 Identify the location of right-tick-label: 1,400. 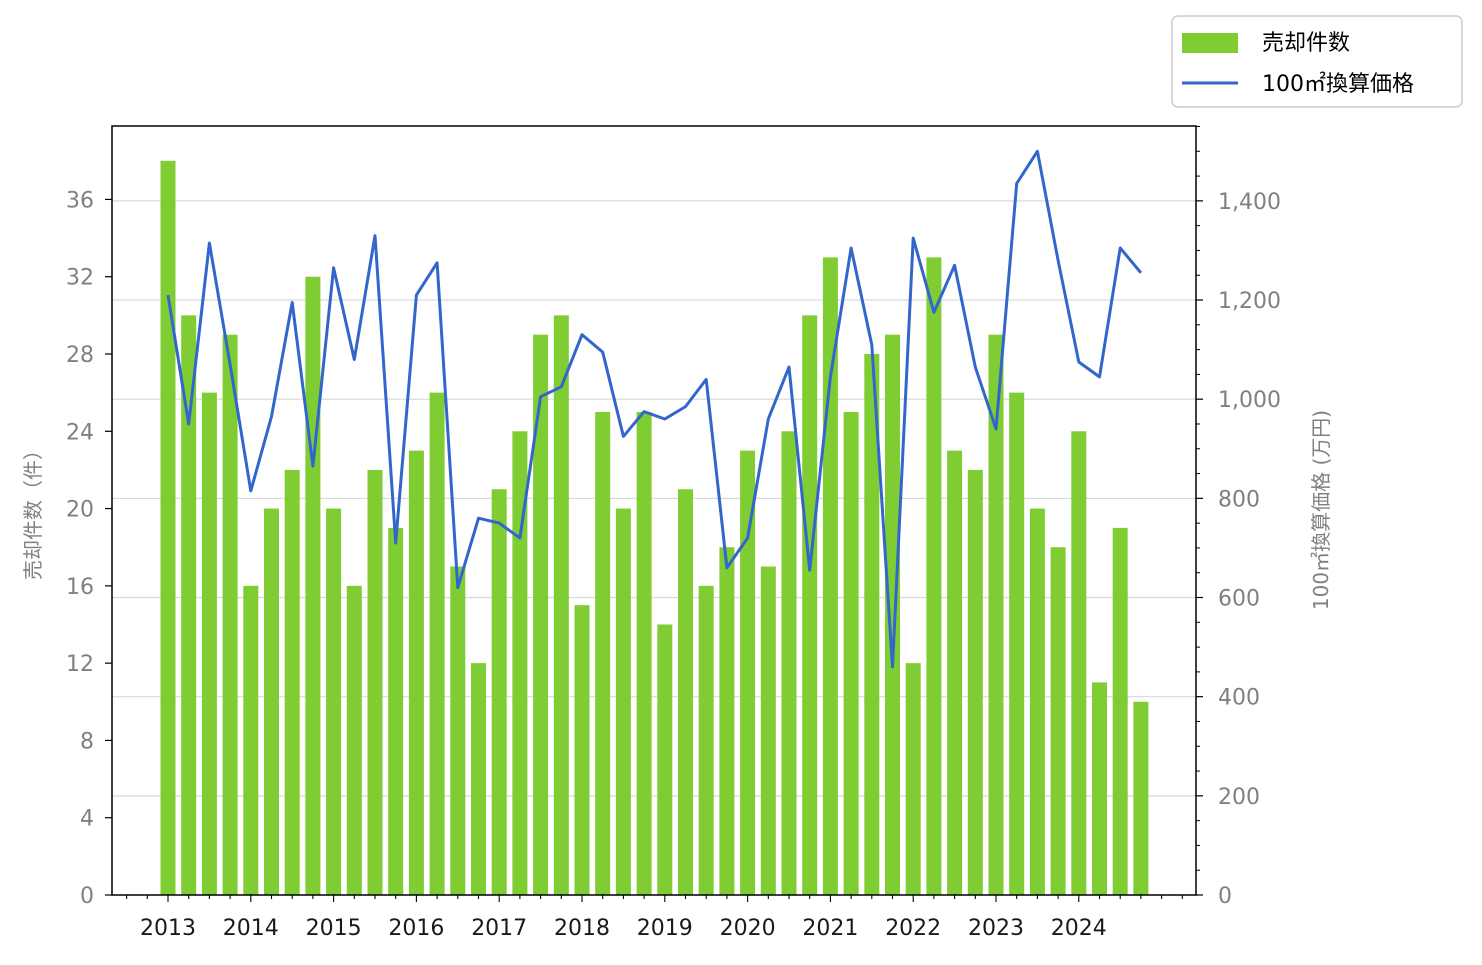
(1249, 202).